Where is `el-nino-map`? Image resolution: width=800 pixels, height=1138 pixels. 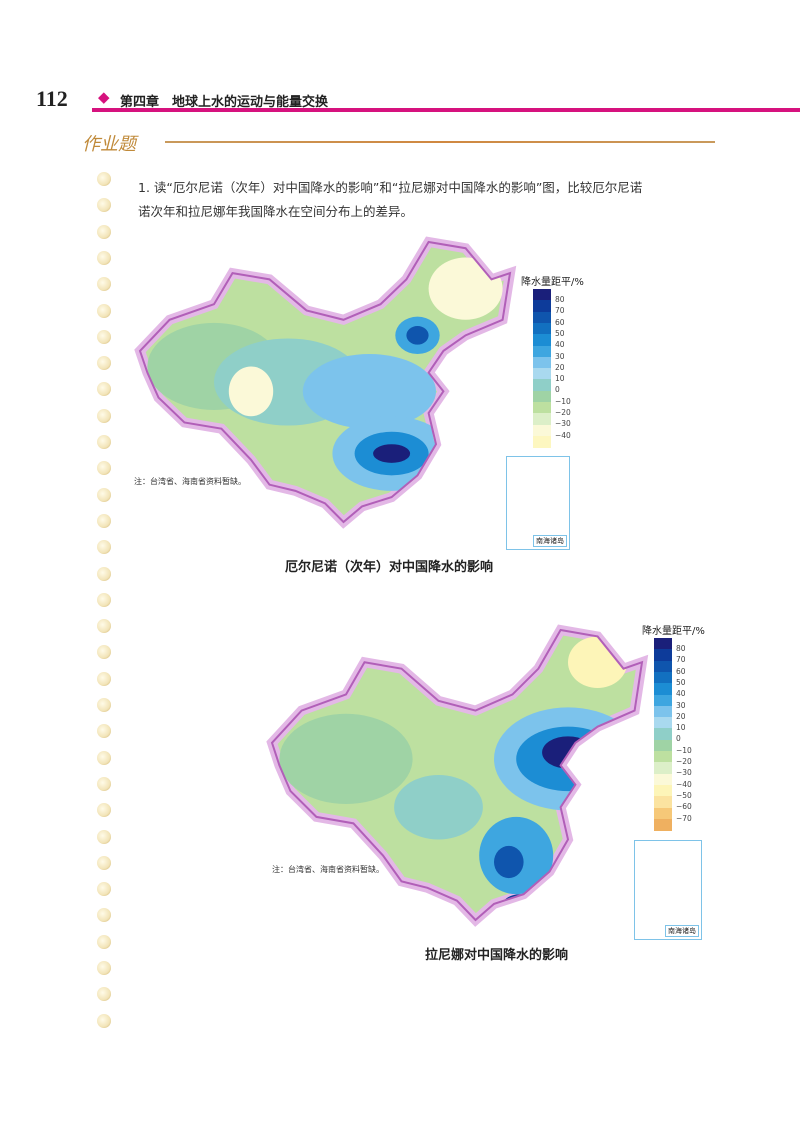
el-nino-map is located at coordinates (325, 382).